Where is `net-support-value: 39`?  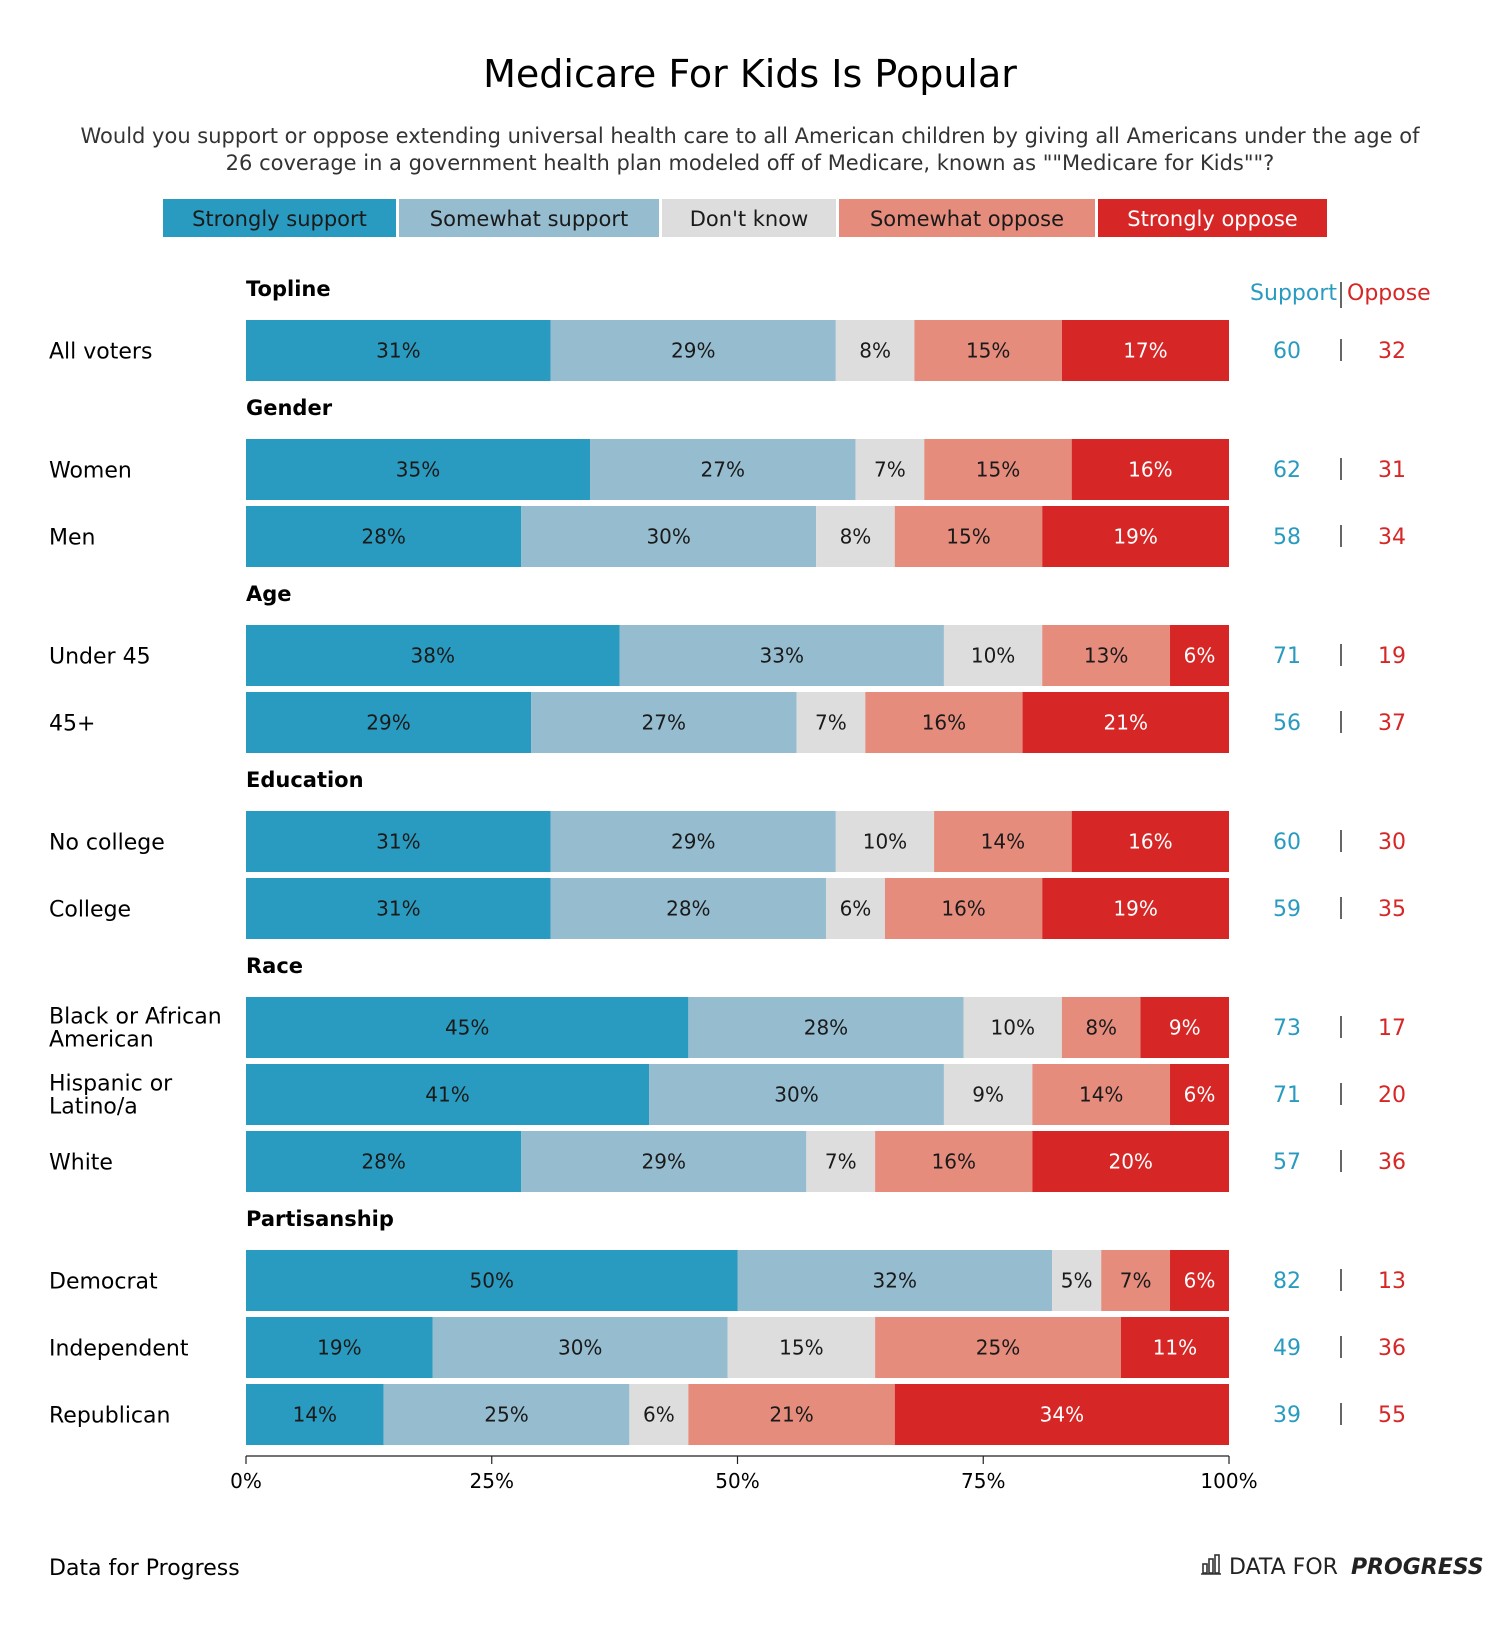 net-support-value: 39 is located at coordinates (1287, 1415).